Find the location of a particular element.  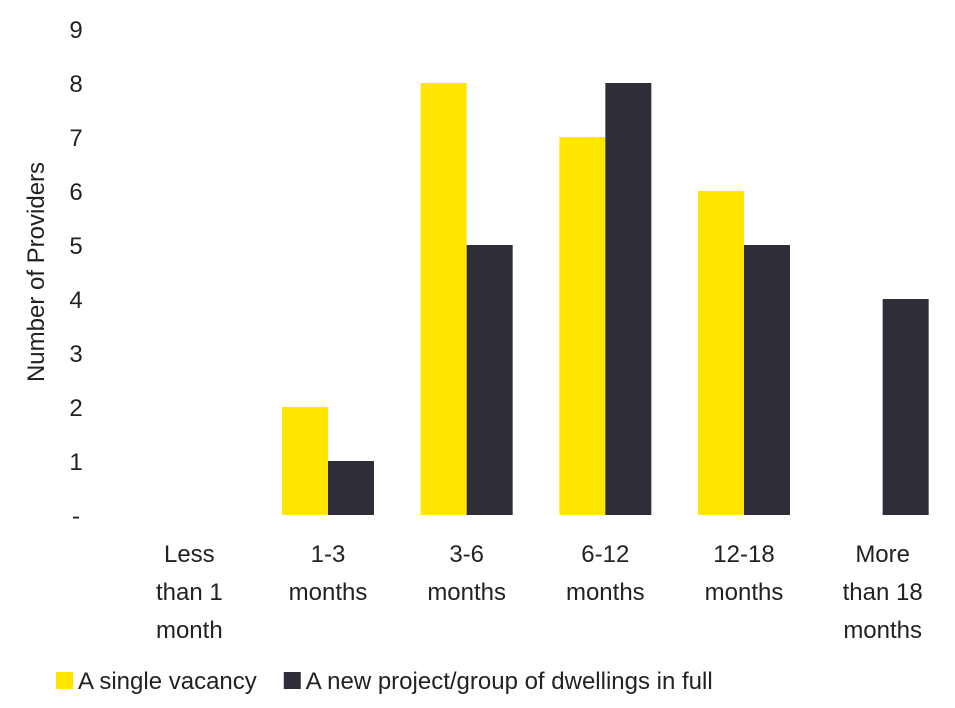

x-tick-label-line: than 1 is located at coordinates (189, 592).